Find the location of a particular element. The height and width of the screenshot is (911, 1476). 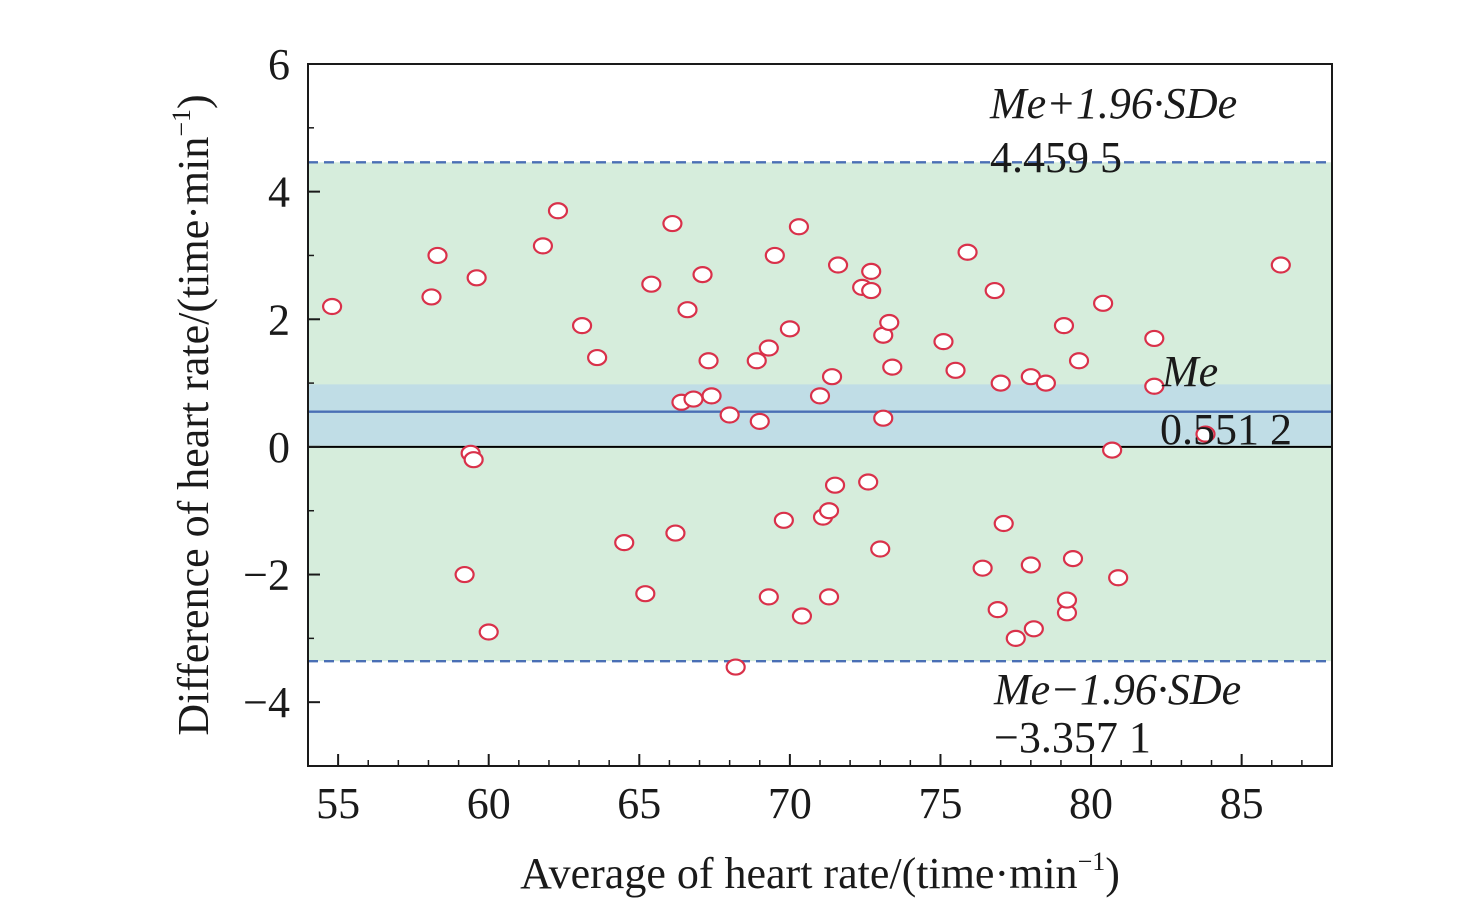

x-tick-label: 55 is located at coordinates (338, 803).